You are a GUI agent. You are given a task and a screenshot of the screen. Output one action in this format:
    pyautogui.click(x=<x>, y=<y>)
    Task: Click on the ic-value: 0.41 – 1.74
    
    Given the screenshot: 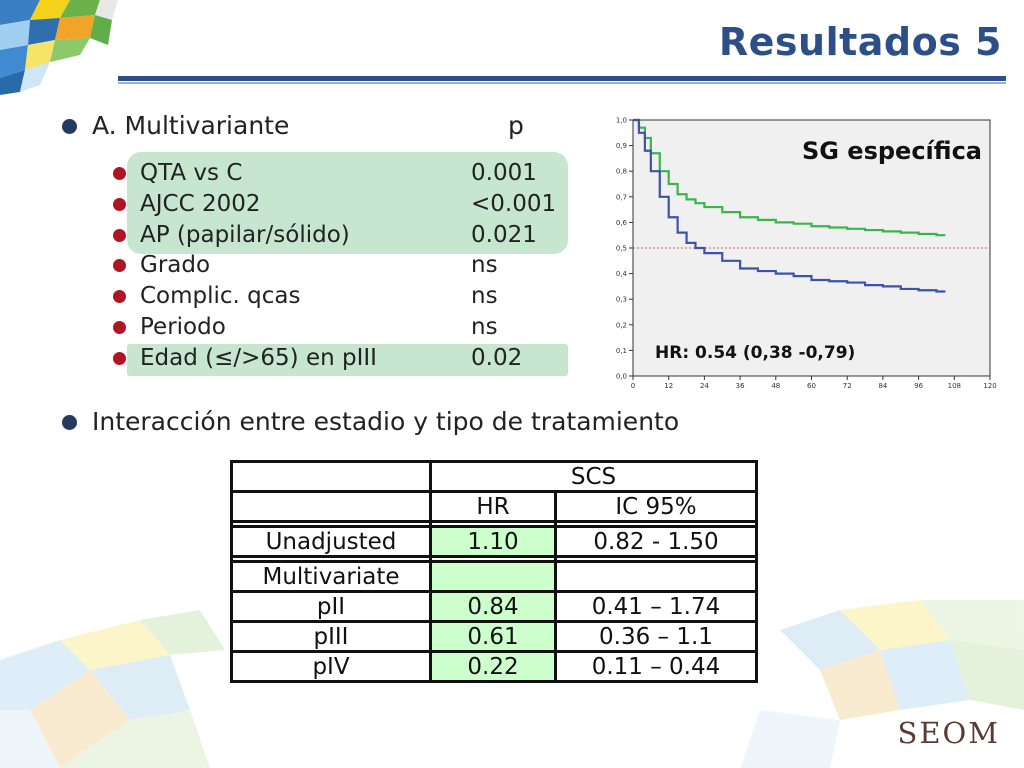 What is the action you would take?
    pyautogui.click(x=656, y=606)
    